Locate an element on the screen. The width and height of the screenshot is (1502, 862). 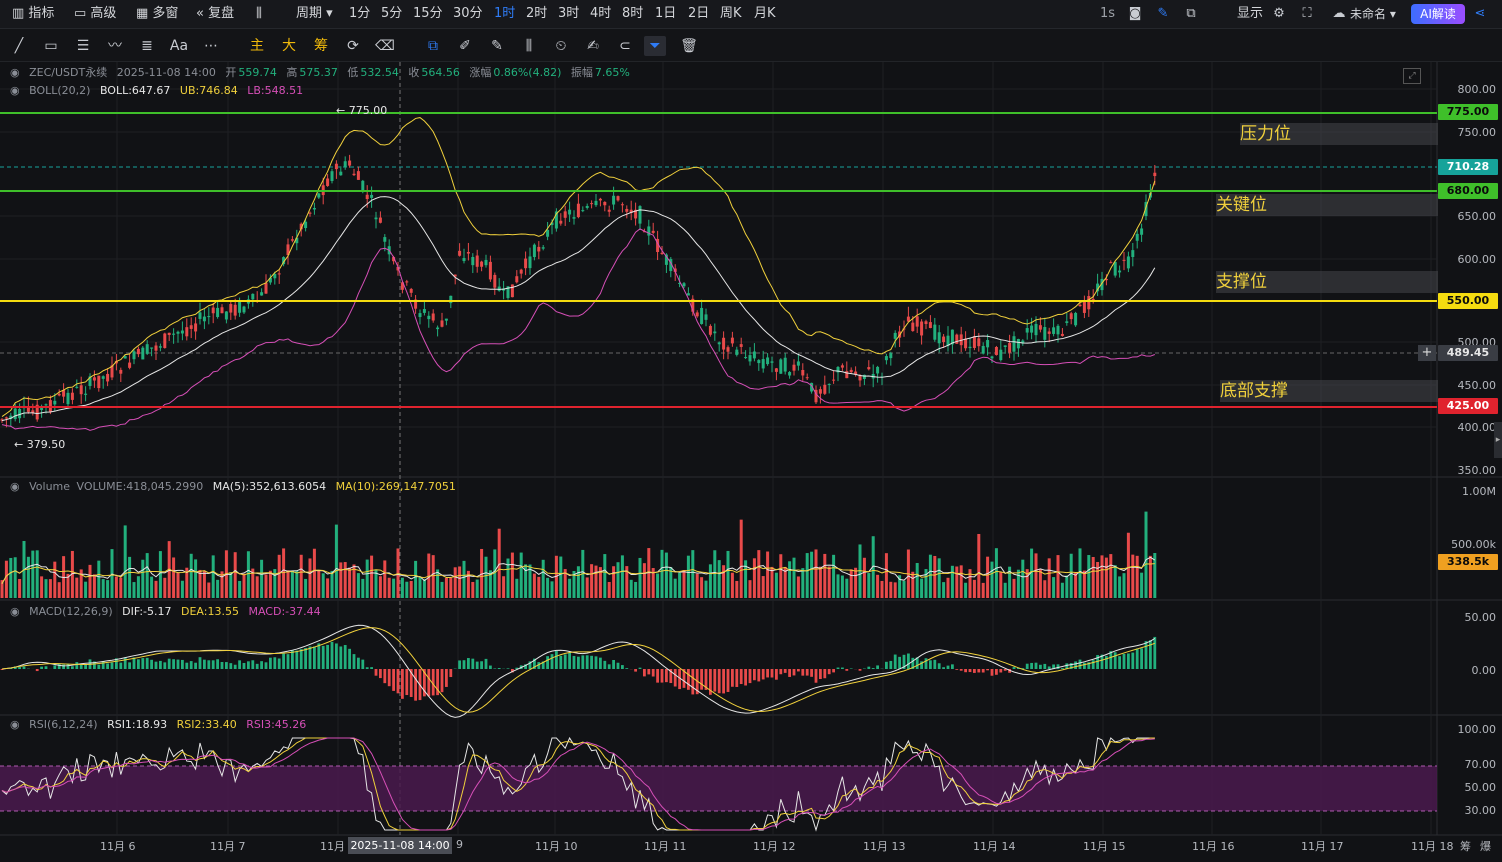
display-button: 显示 is located at coordinates (1250, 13).